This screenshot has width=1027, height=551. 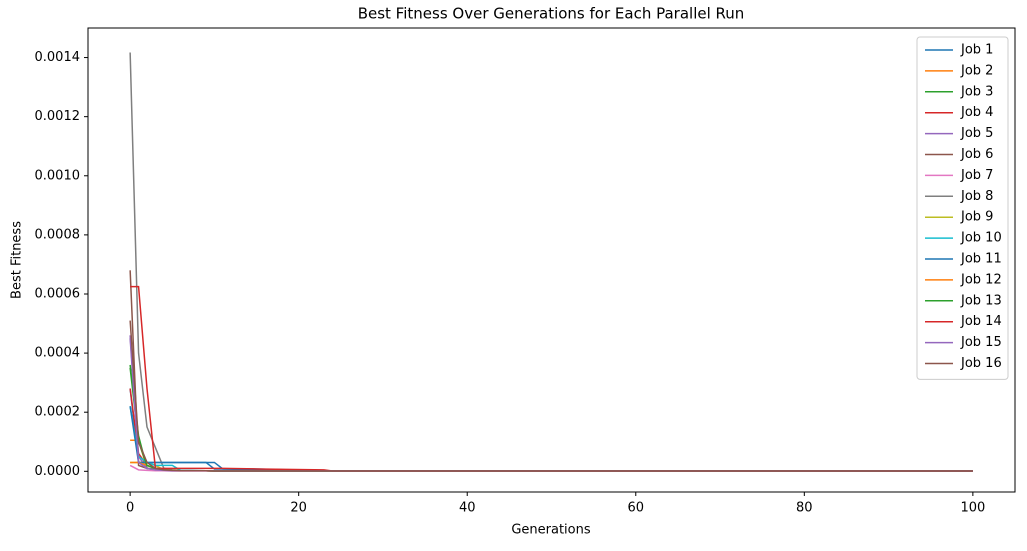 What do you see at coordinates (17, 260) in the screenshot?
I see `y-axis-label: Best Fitness` at bounding box center [17, 260].